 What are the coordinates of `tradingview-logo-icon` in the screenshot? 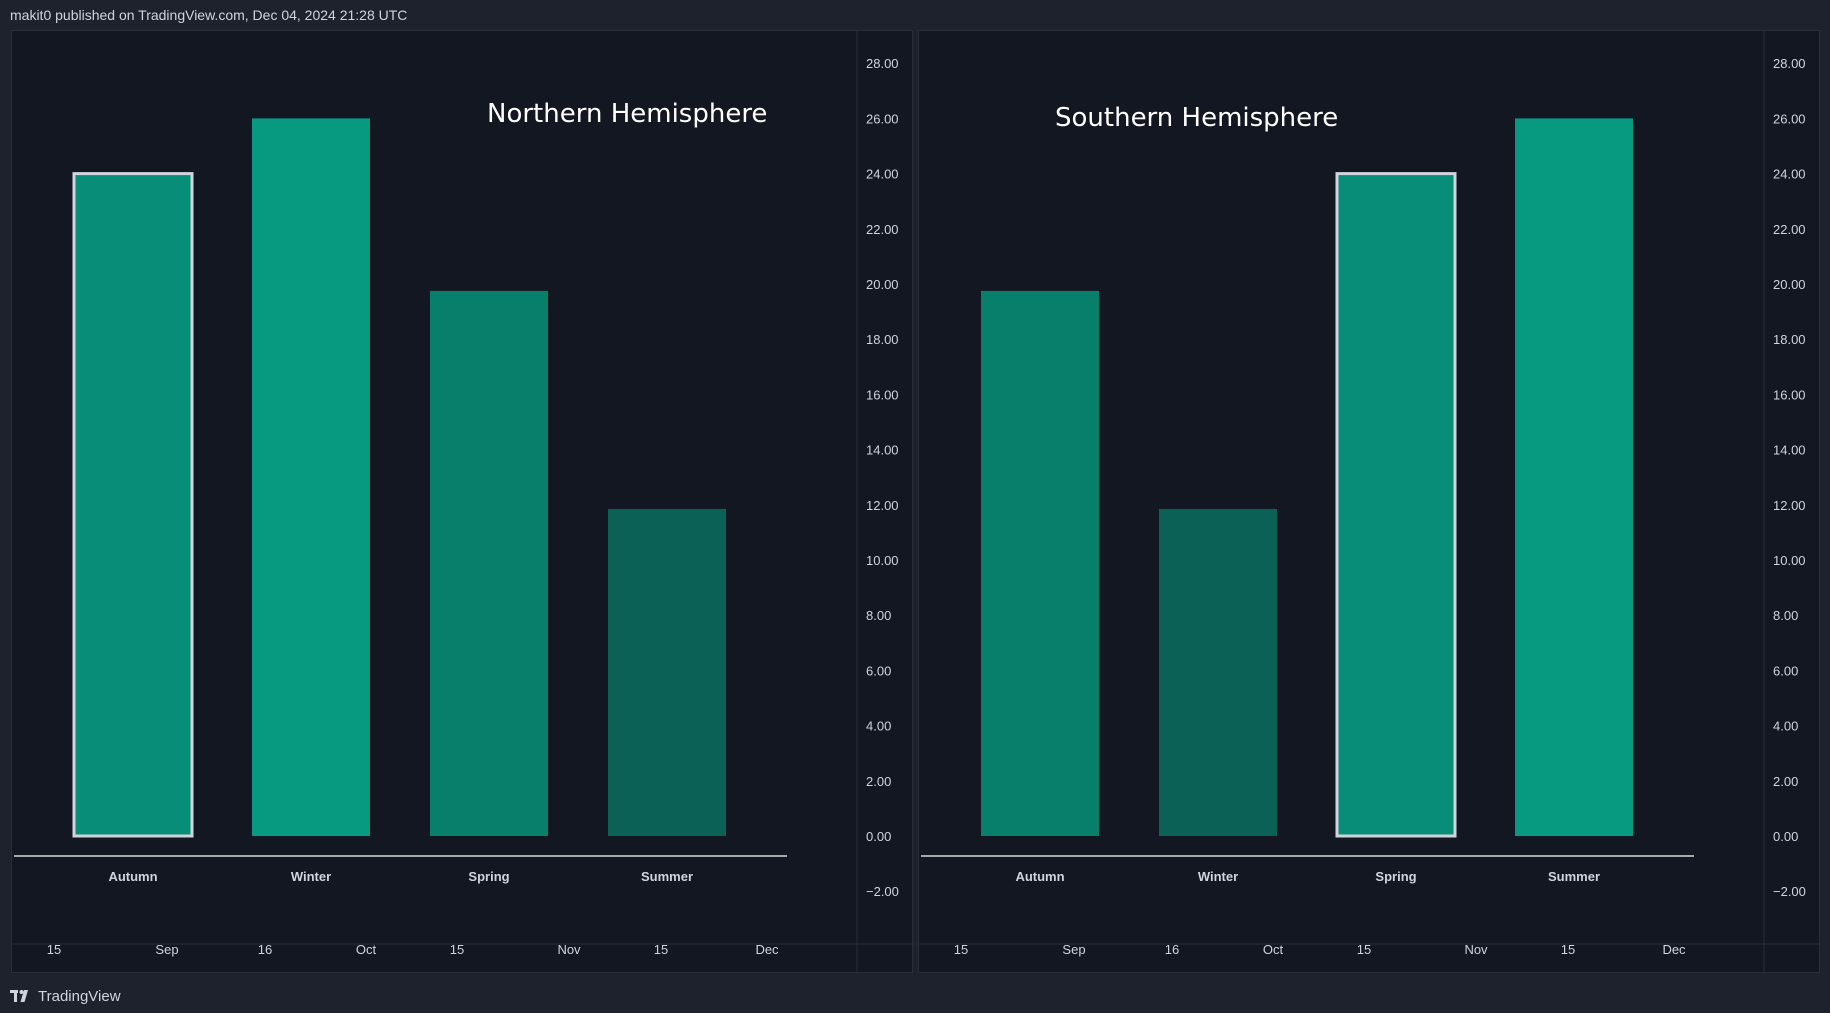 It's located at (21, 996).